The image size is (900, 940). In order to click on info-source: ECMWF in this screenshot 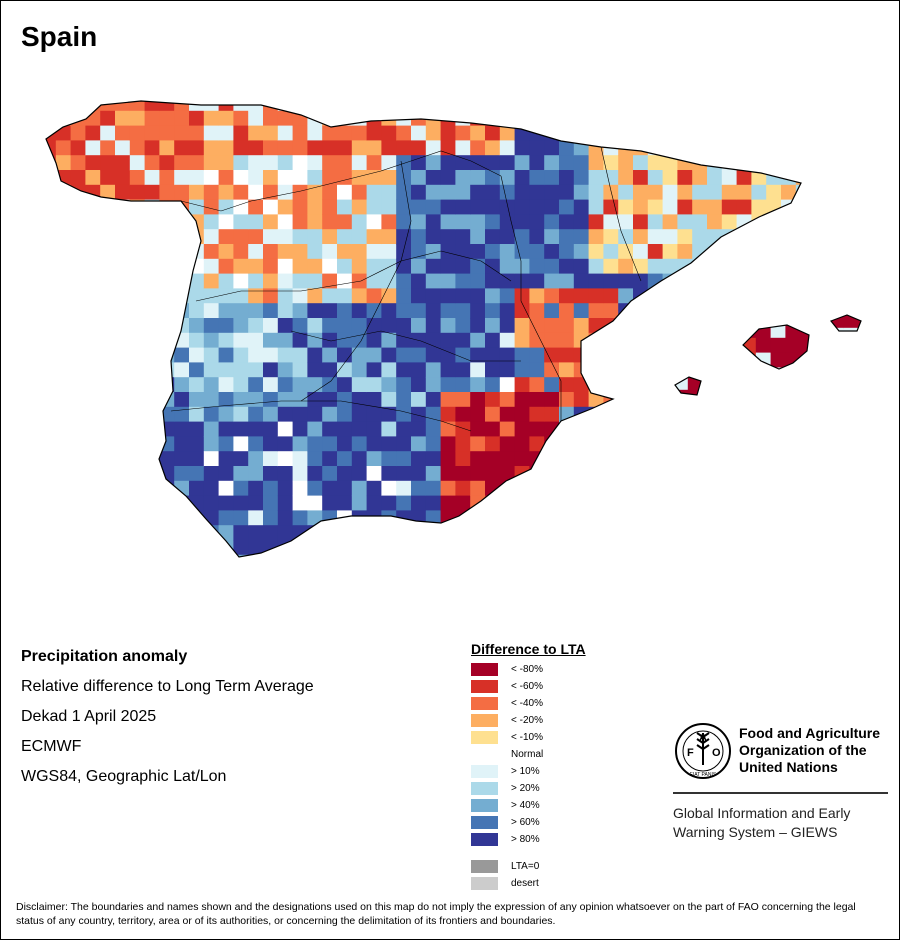, I will do `click(51, 746)`.